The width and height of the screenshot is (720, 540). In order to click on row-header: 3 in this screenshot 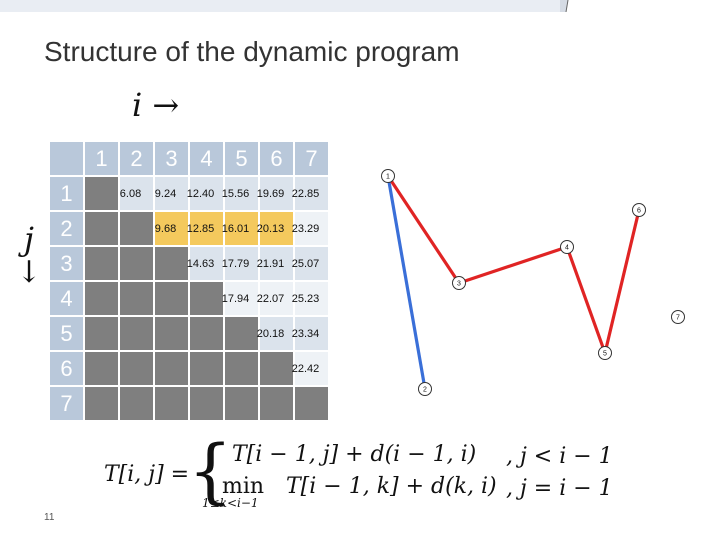, I will do `click(66, 263)`.